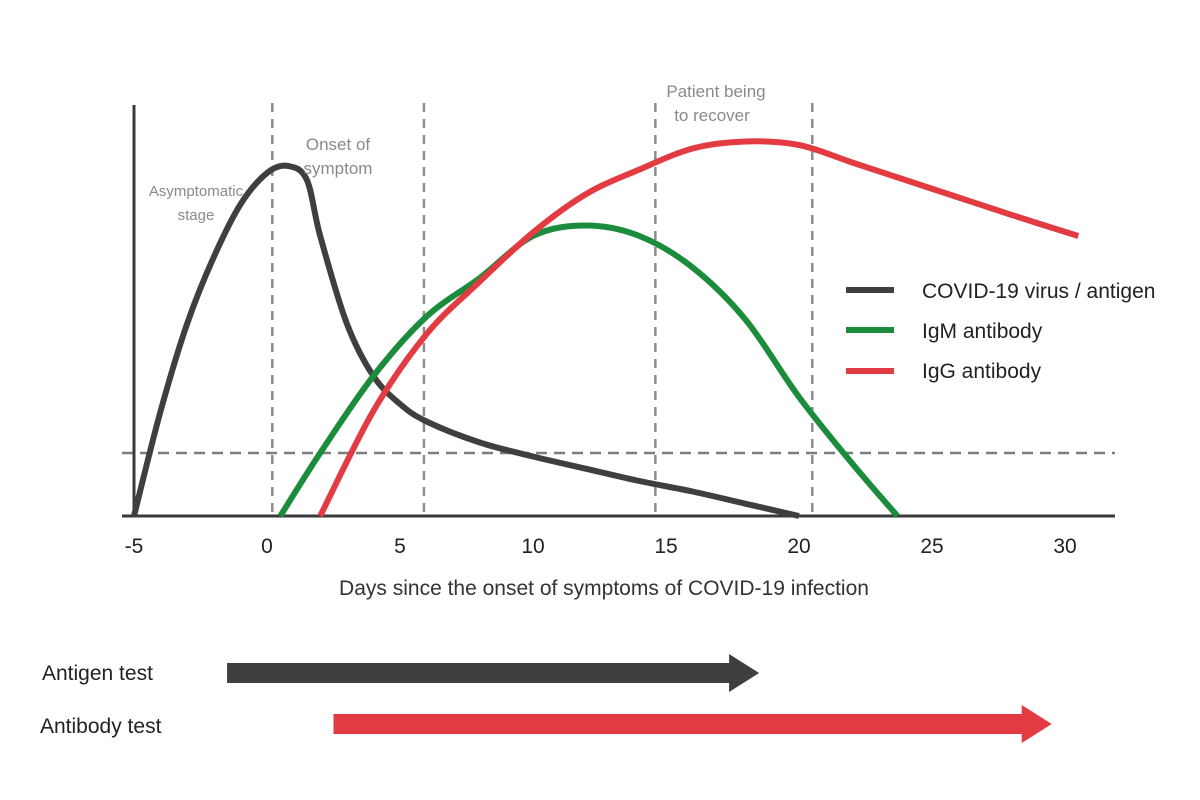 This screenshot has height=800, width=1200. I want to click on legend-item-antigen: COVID-19 virus / antigen, so click(1000, 291).